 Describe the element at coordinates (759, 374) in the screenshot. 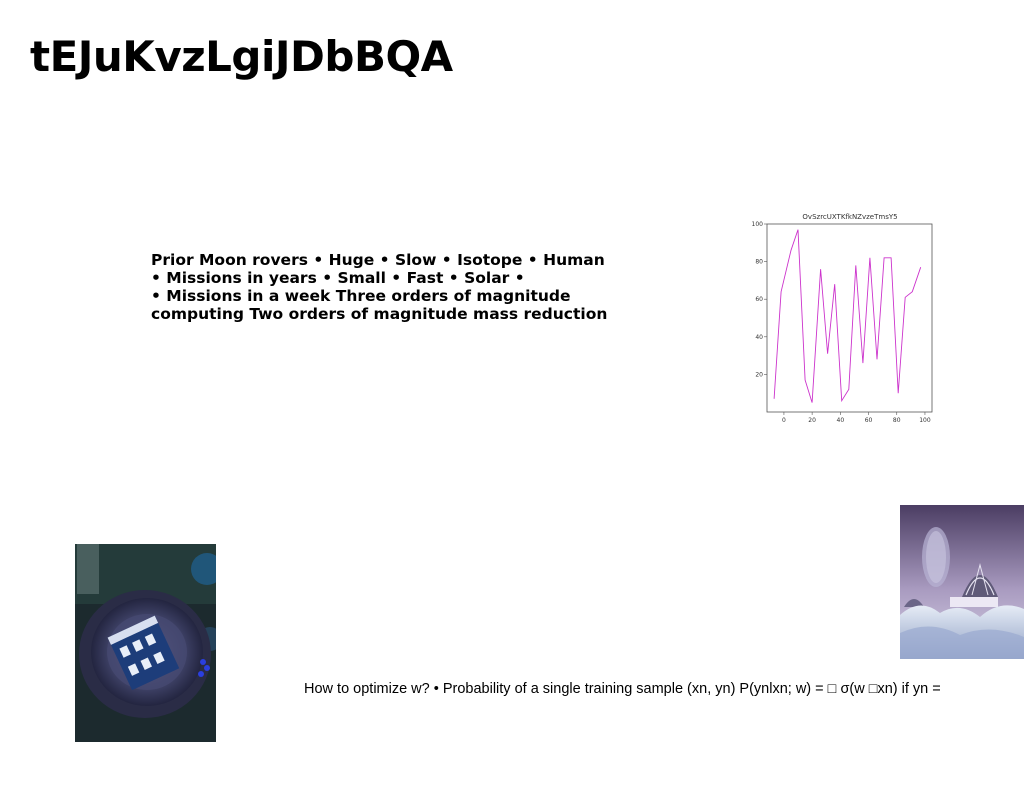

I see `y-tick-label: 20` at that location.